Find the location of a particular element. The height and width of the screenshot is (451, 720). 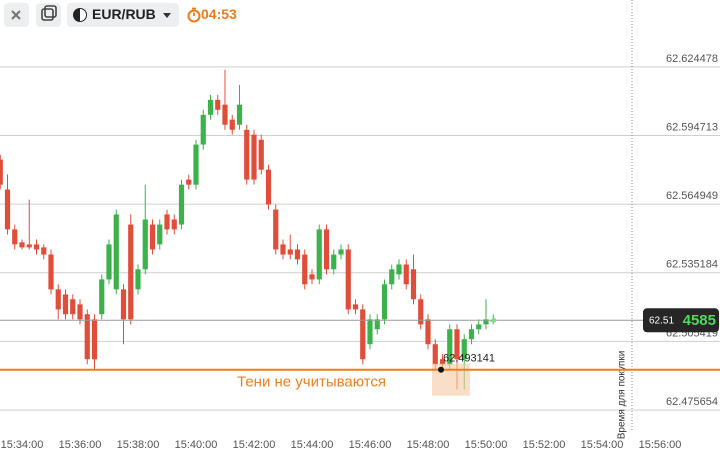

symbol-icon is located at coordinates (83, 15).